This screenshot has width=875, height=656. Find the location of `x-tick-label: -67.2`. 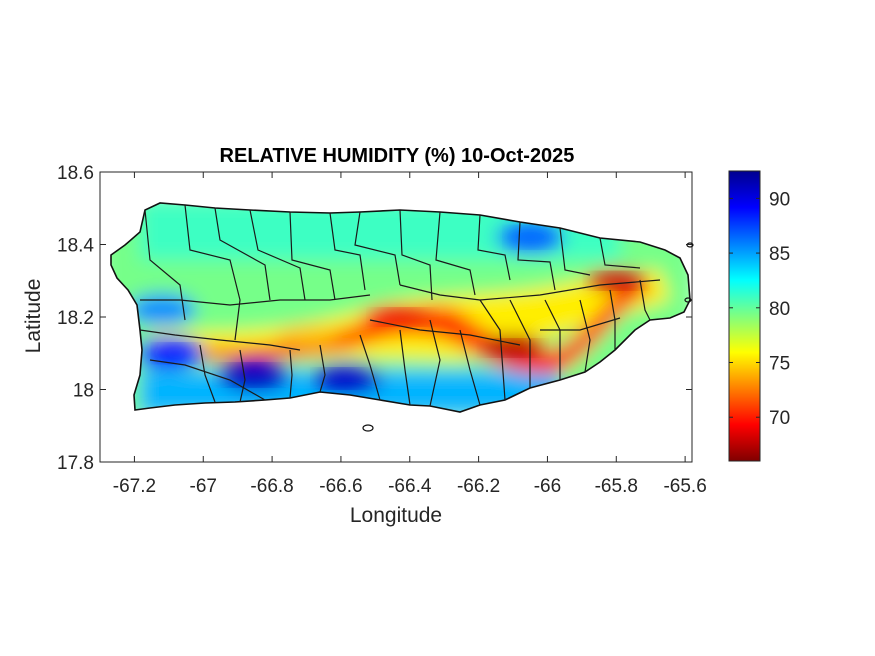

x-tick-label: -67.2 is located at coordinates (134, 486).